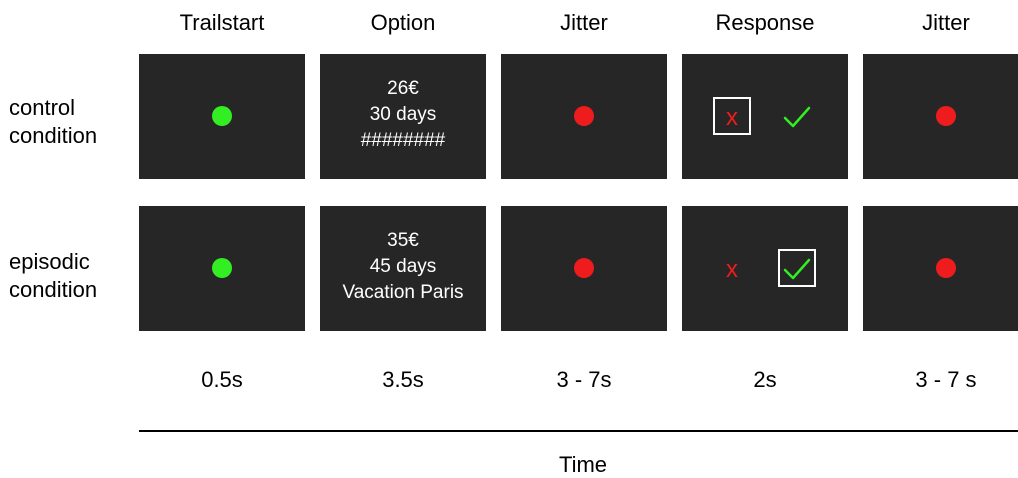 Image resolution: width=1018 pixels, height=478 pixels. I want to click on row-label-episodic: episodic condition, so click(53, 276).